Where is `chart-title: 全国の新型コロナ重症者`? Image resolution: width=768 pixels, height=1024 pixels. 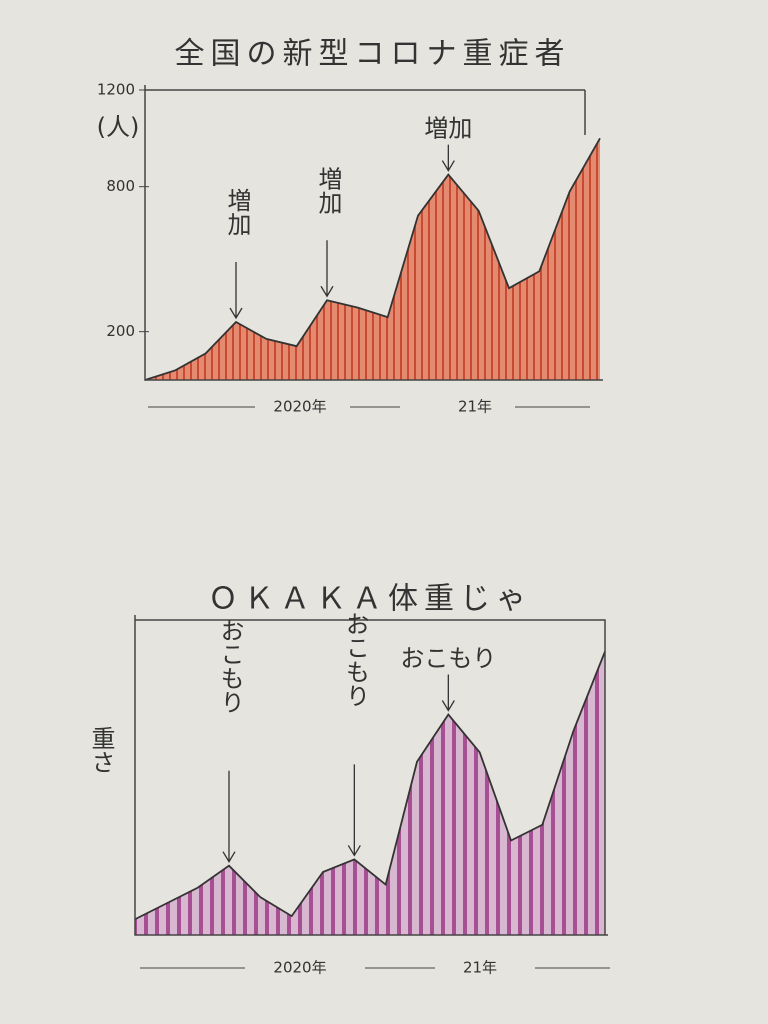
chart-title: 全国の新型コロナ重症者 is located at coordinates (373, 54).